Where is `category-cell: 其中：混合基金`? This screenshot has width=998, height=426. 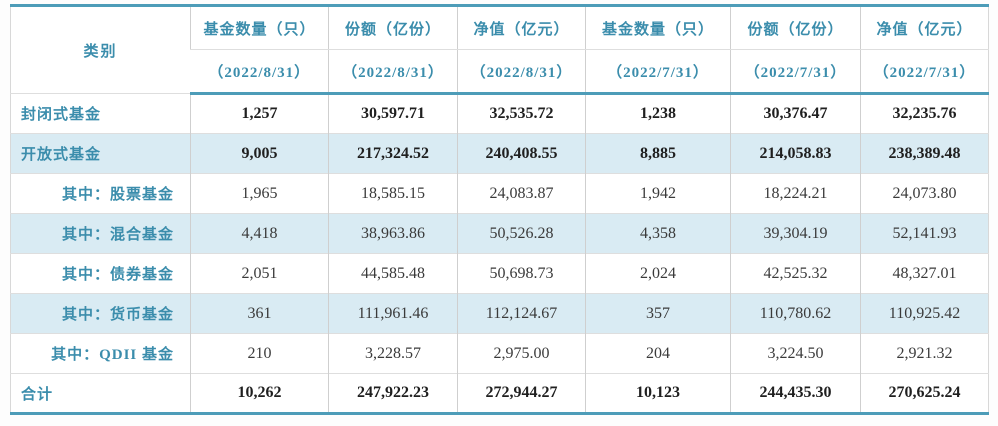 category-cell: 其中：混合基金 is located at coordinates (117, 235).